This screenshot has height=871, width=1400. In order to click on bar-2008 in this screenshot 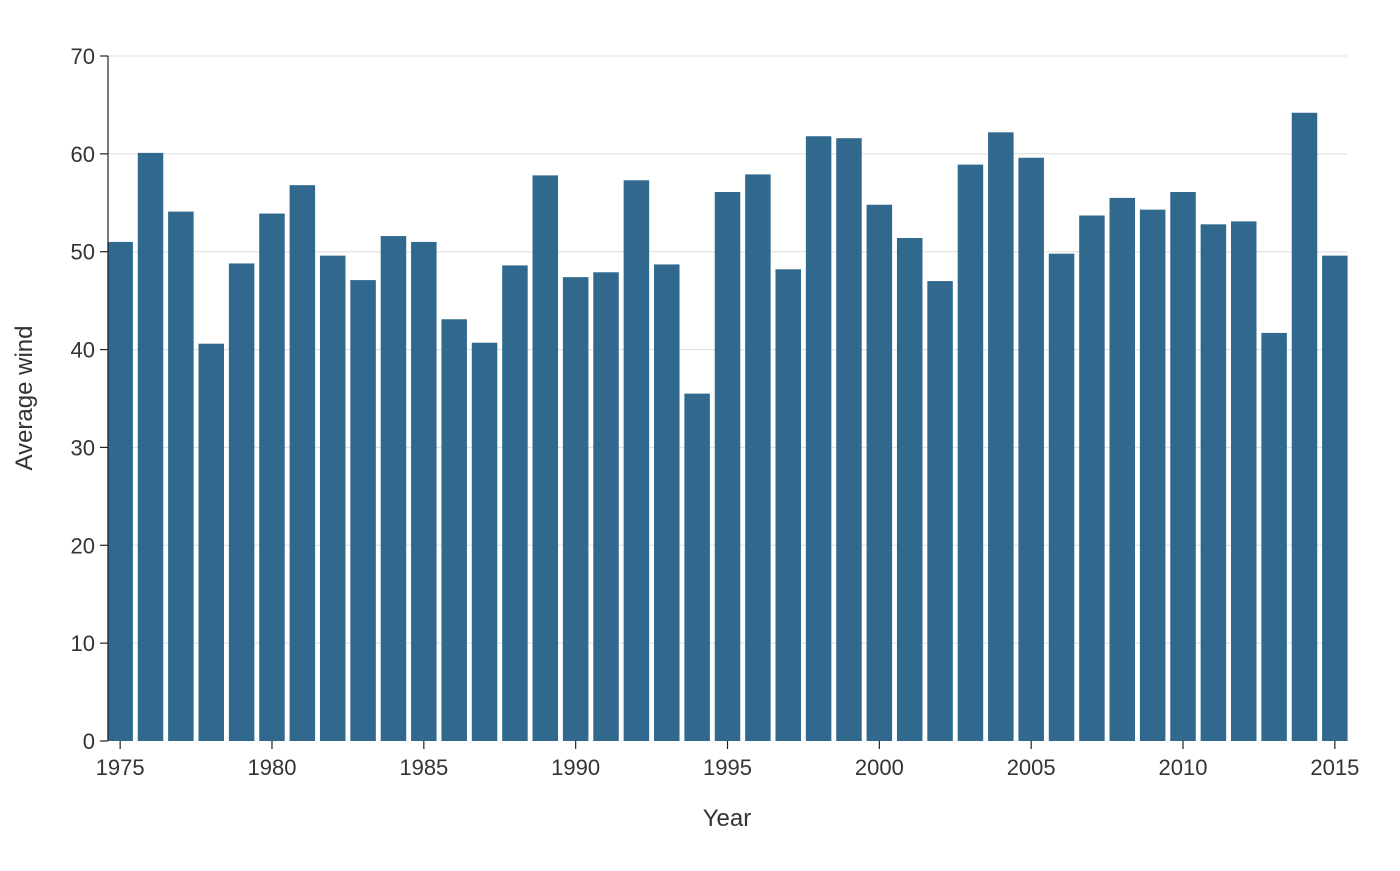, I will do `click(1122, 469)`.